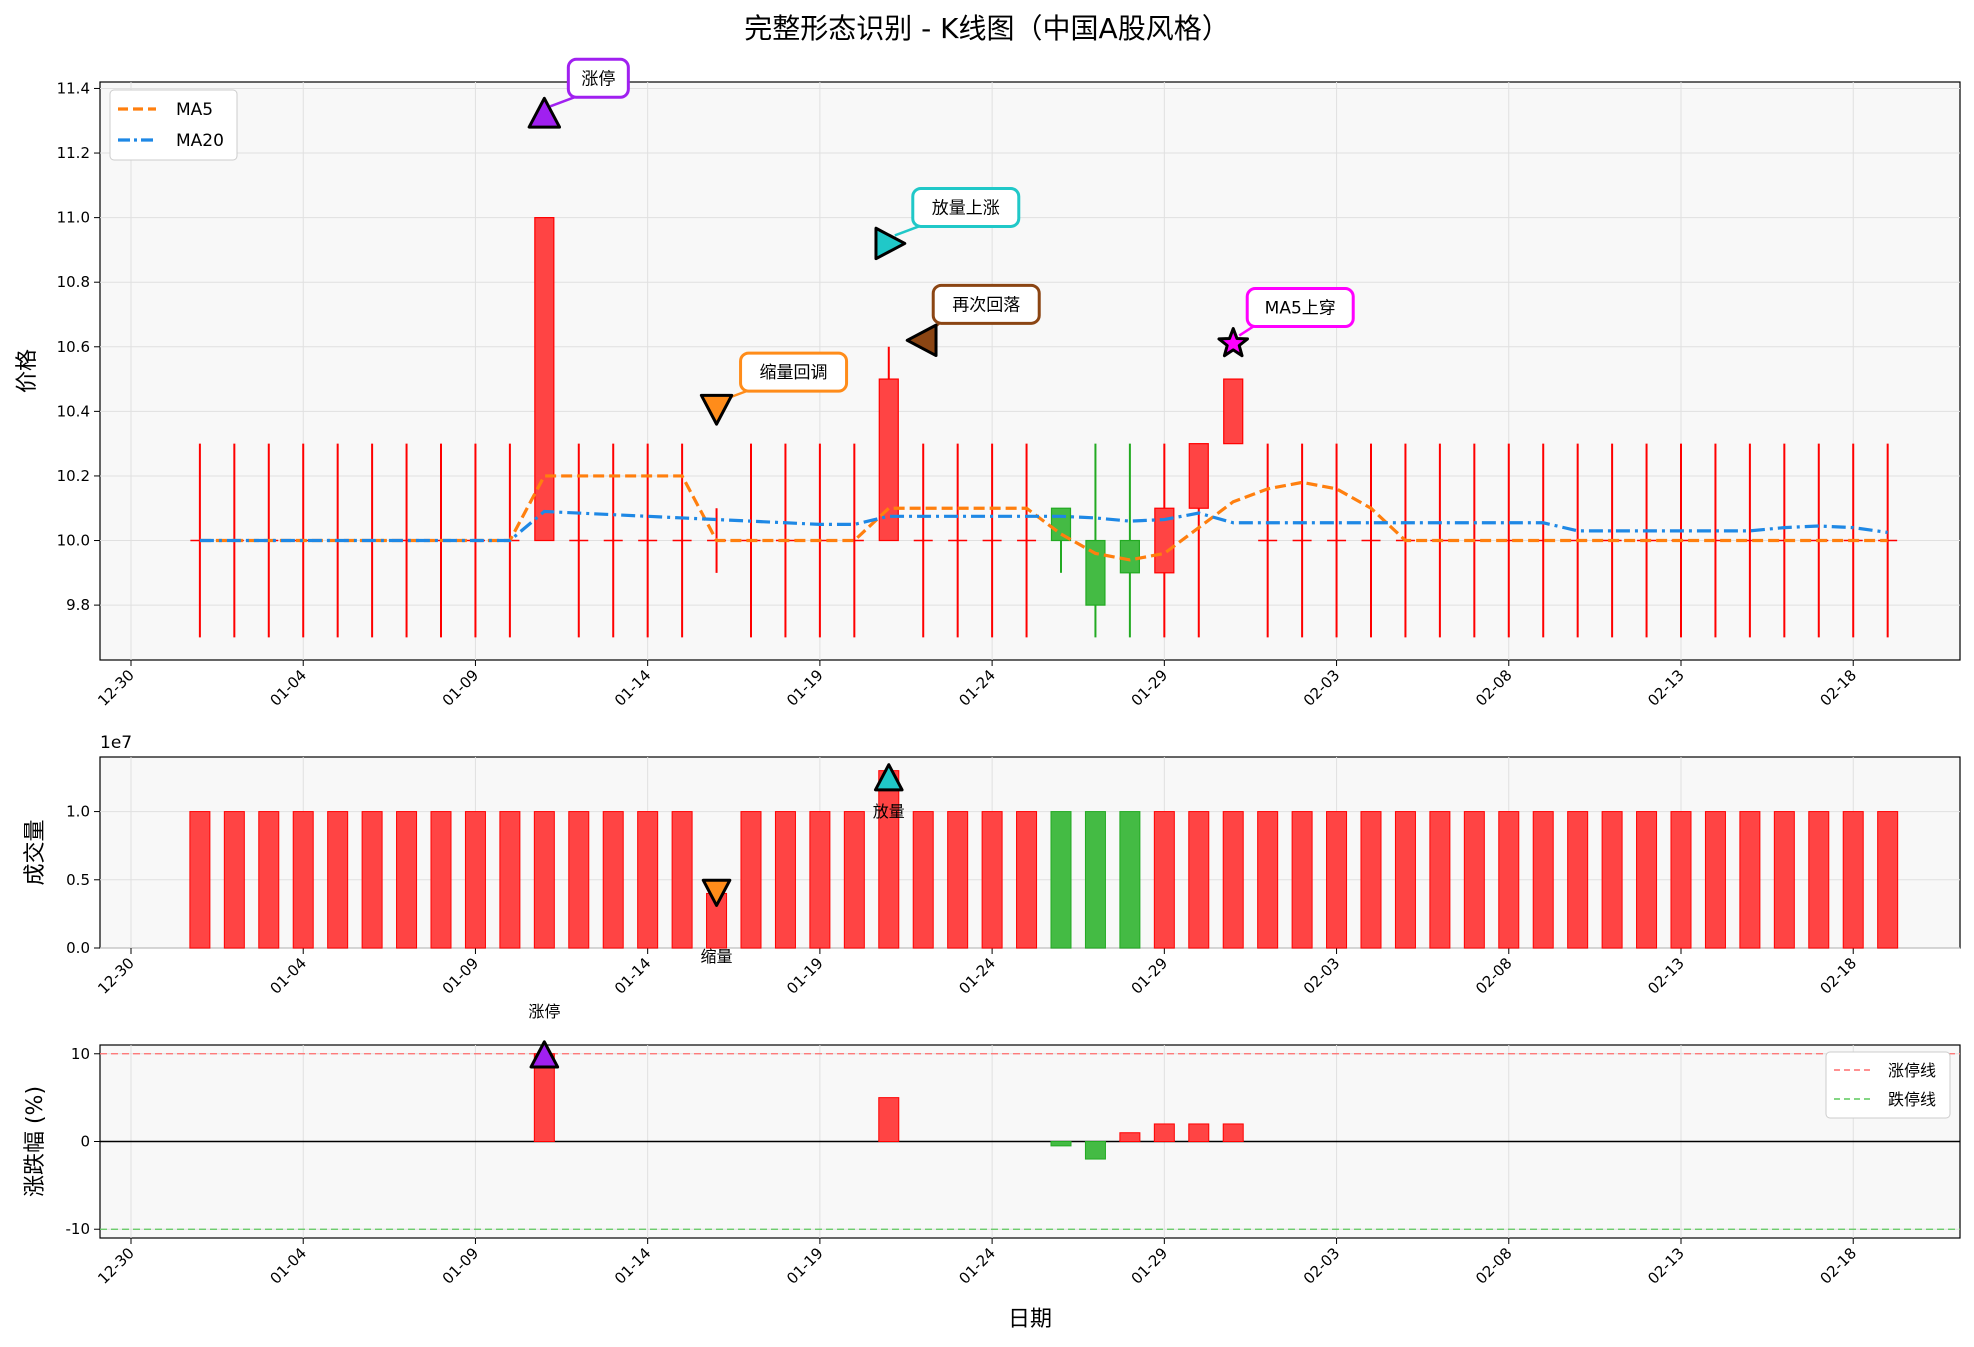 The image size is (1974, 1347). I want to click on annotation-label: 放量上涨, so click(966, 208).